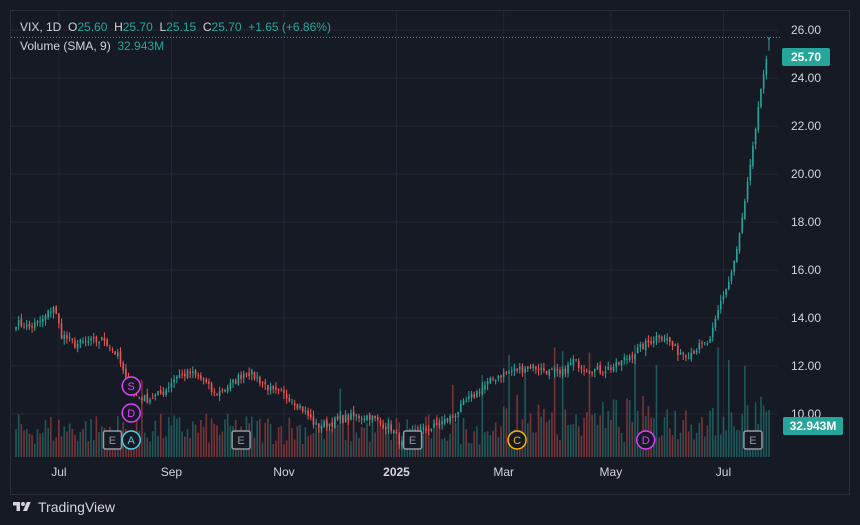 Image resolution: width=860 pixels, height=525 pixels. Describe the element at coordinates (131, 414) in the screenshot. I see `event-marker-letter: D` at that location.